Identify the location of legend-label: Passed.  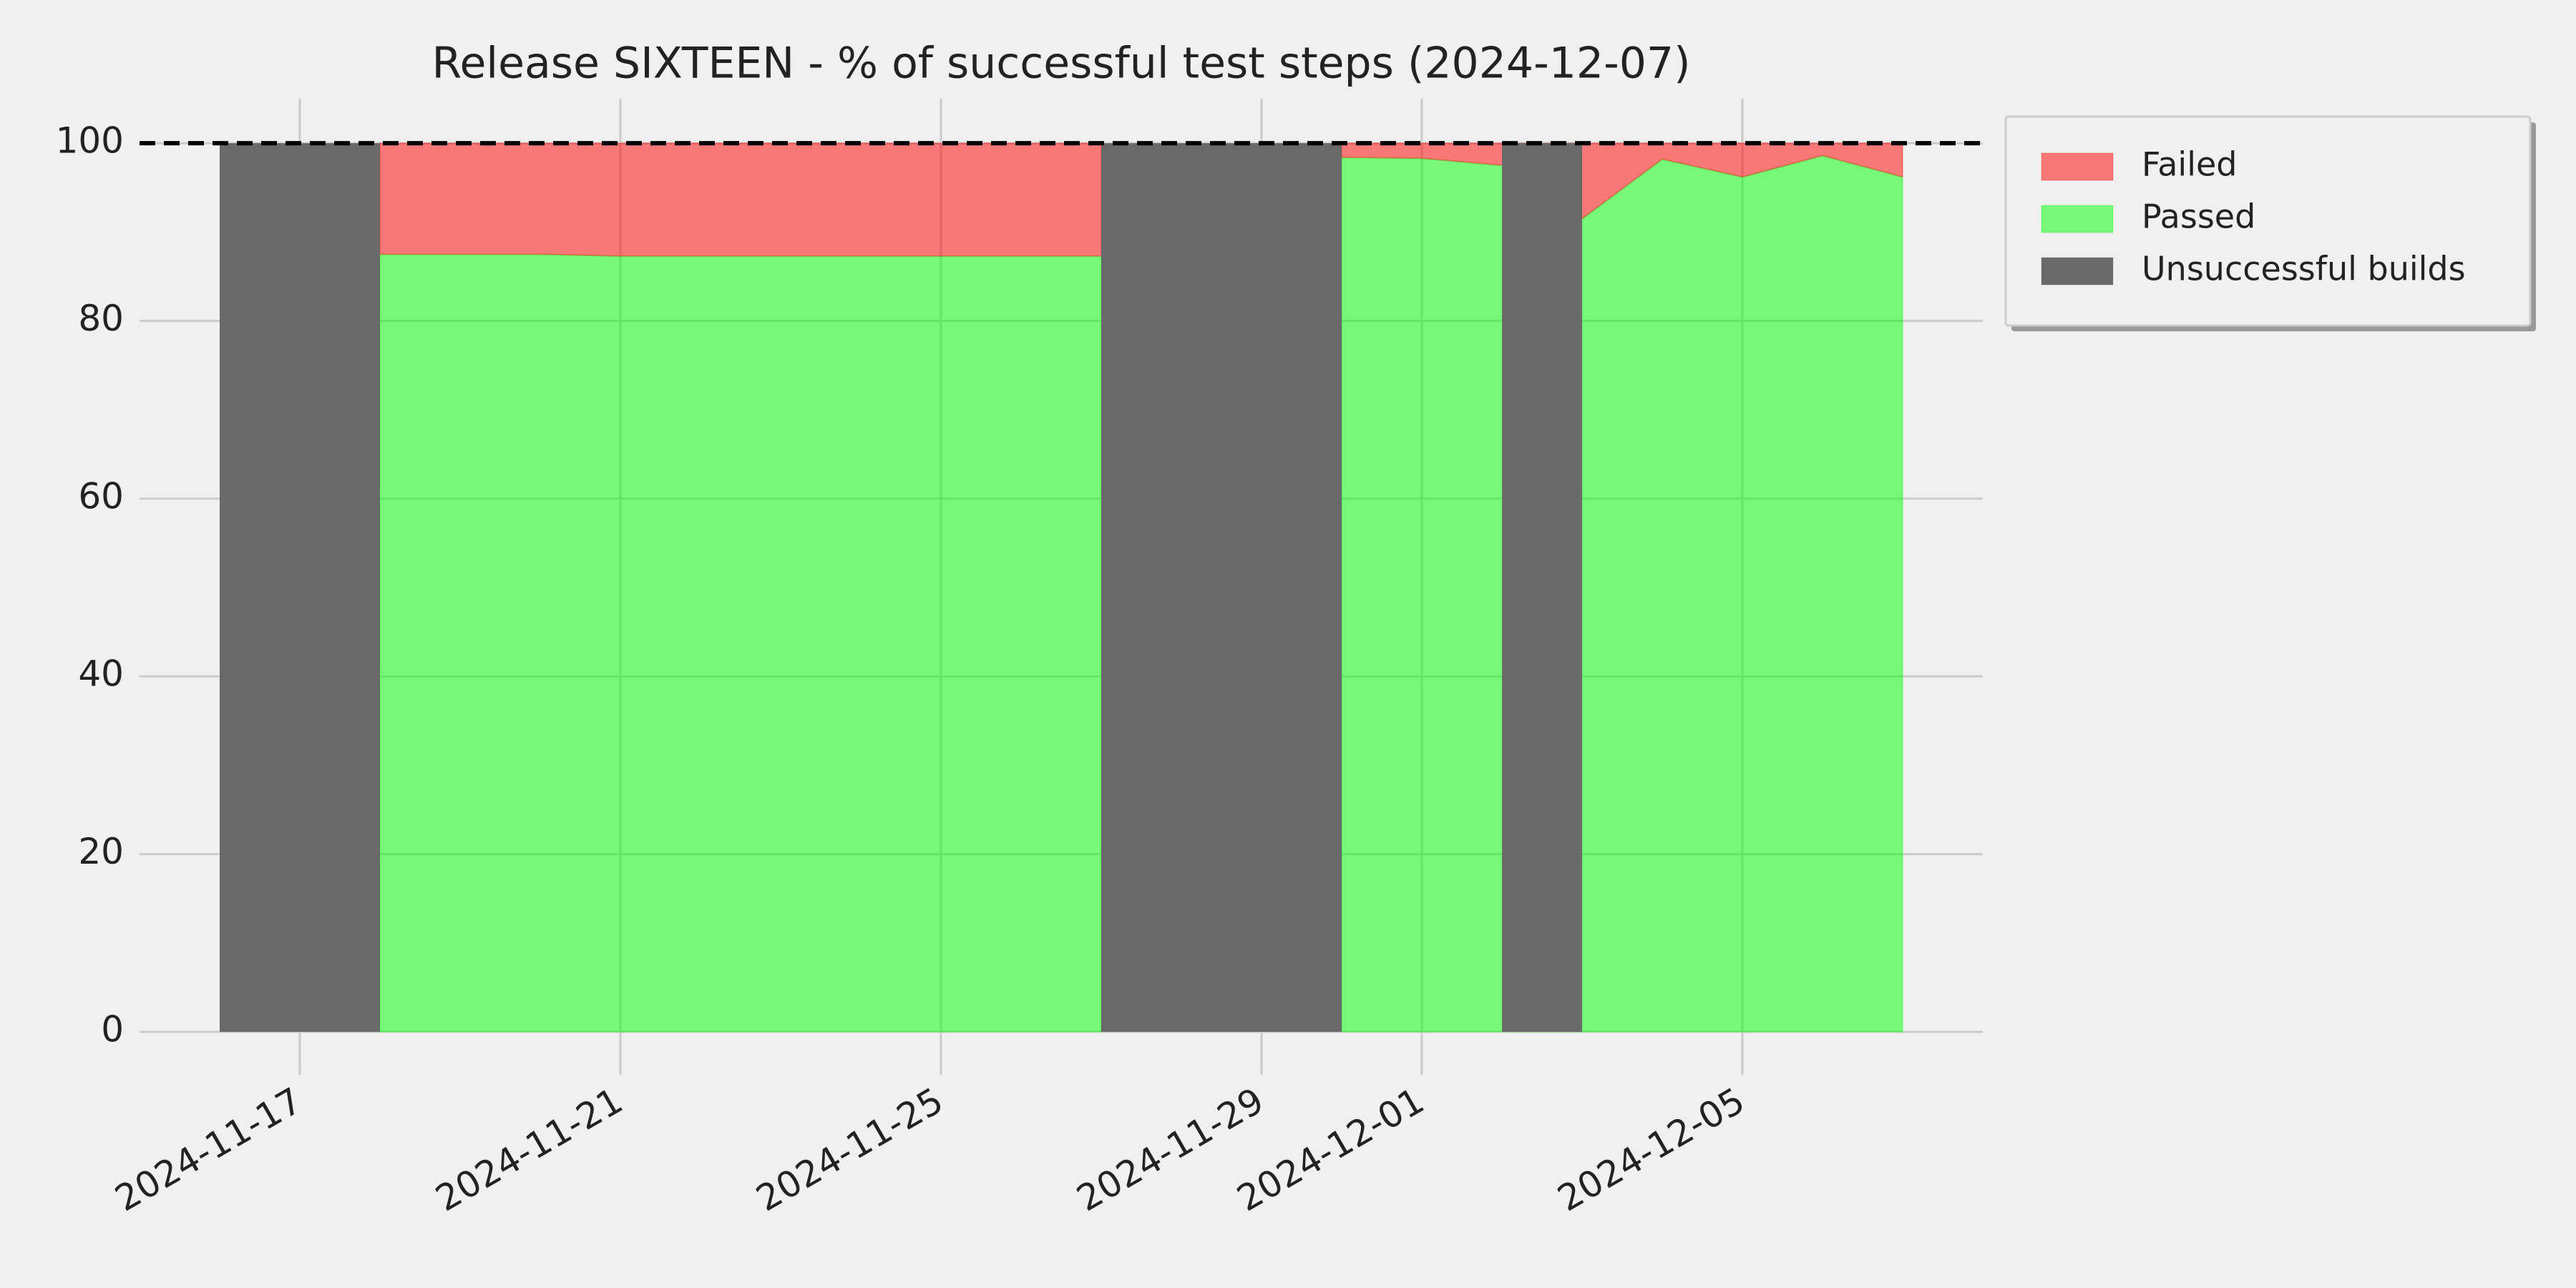
(2198, 217).